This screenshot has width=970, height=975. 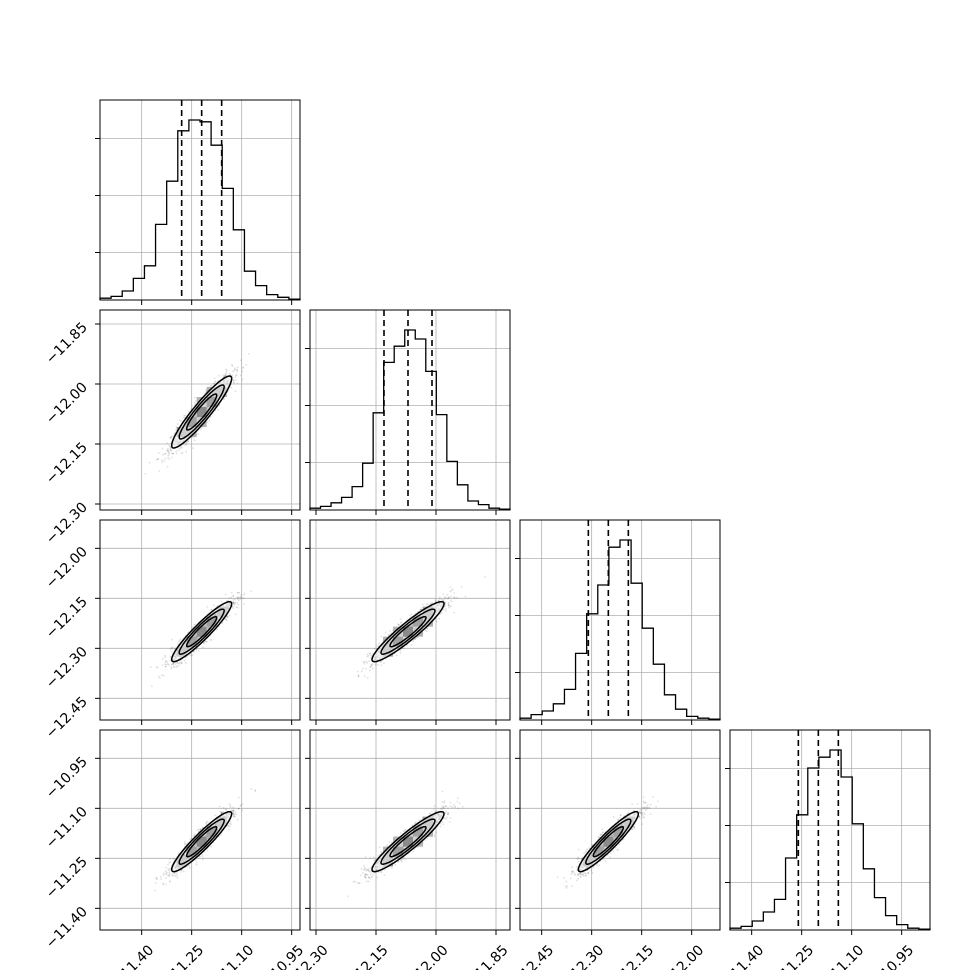 What do you see at coordinates (67, 568) in the screenshot?
I see `y-tick-label: −12.00` at bounding box center [67, 568].